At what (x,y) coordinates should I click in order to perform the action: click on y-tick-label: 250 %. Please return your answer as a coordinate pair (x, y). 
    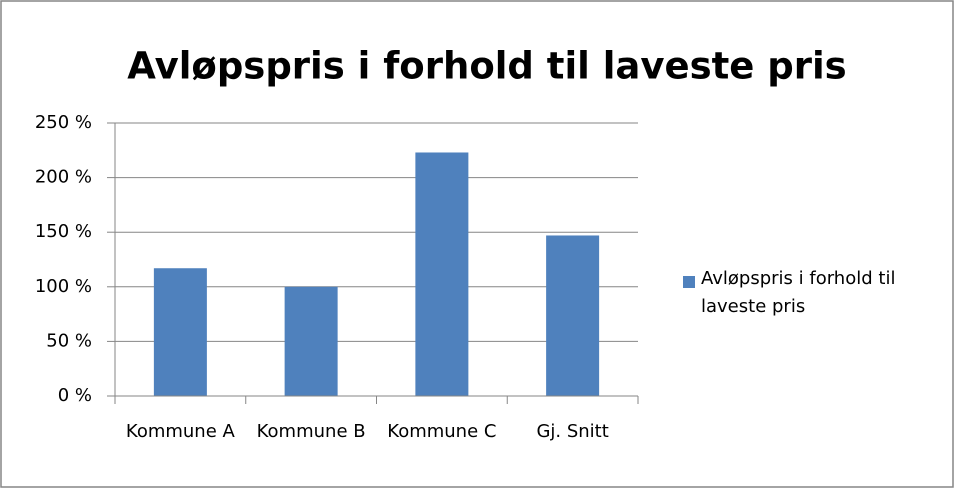
    Looking at the image, I should click on (63, 122).